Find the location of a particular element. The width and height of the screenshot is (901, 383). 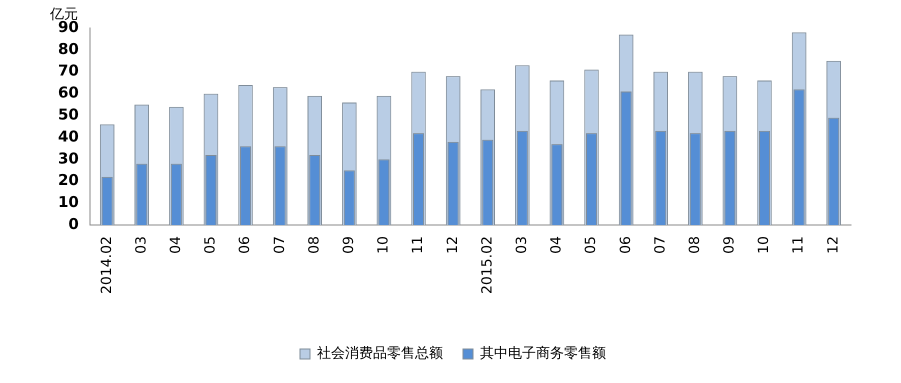

x-tick-label: 2015.02 is located at coordinates (487, 265).